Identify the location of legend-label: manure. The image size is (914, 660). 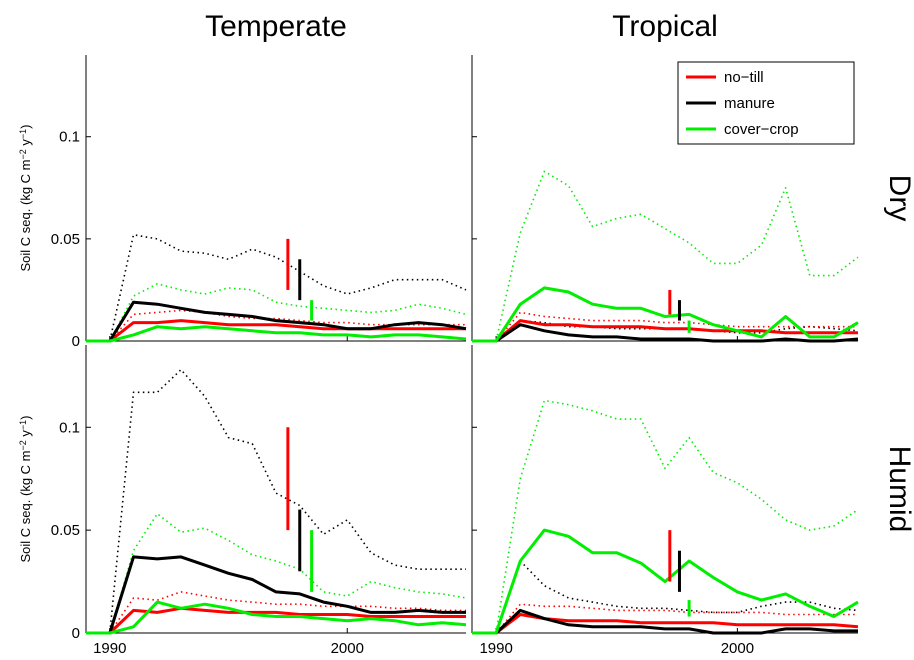
(749, 103).